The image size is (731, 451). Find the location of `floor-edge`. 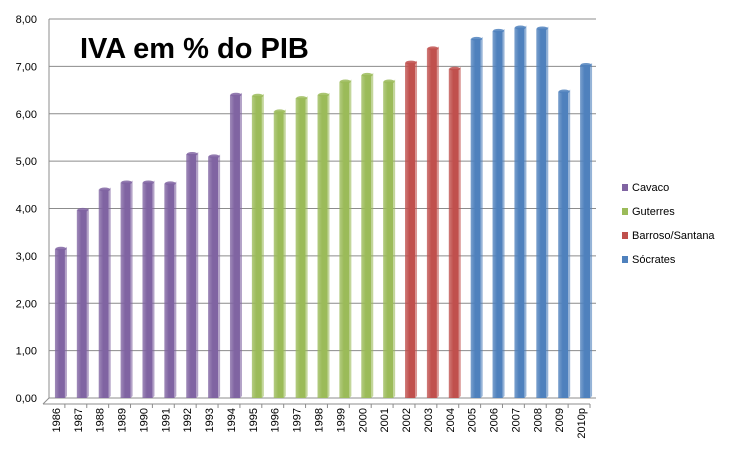

floor-edge is located at coordinates (46, 401).